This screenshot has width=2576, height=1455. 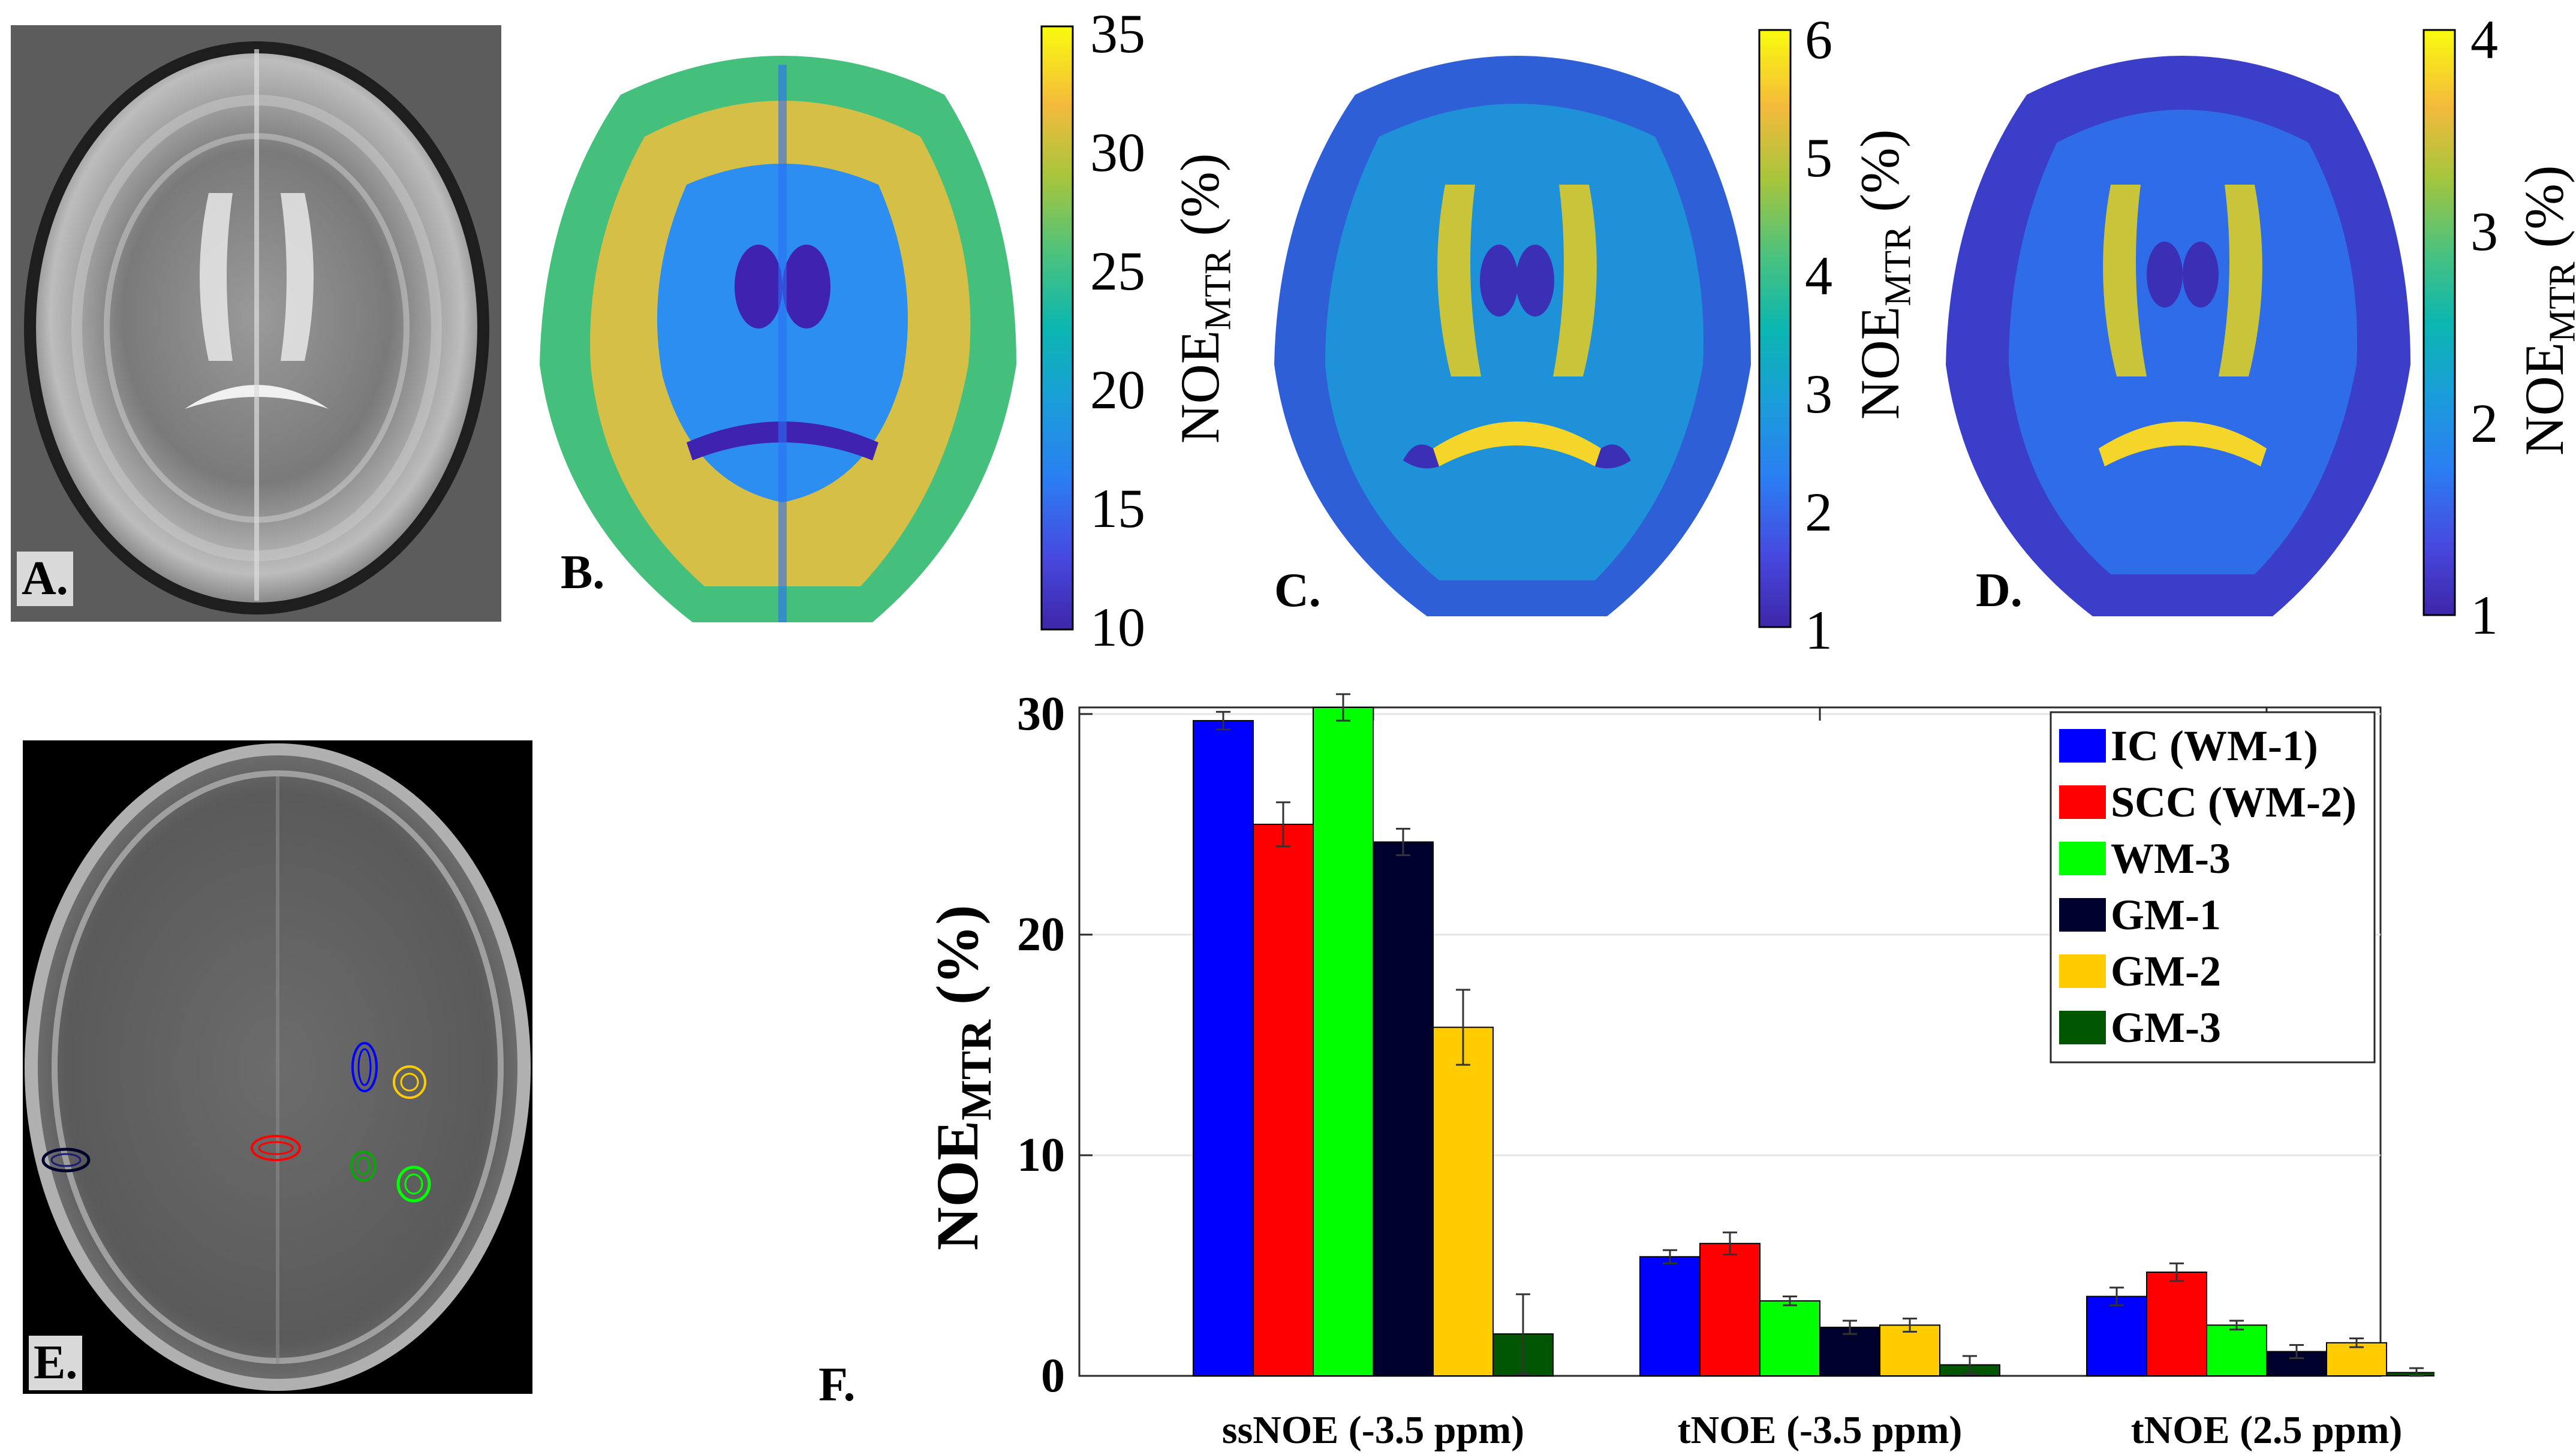 I want to click on panel-c-colorbar, so click(x=1775, y=328).